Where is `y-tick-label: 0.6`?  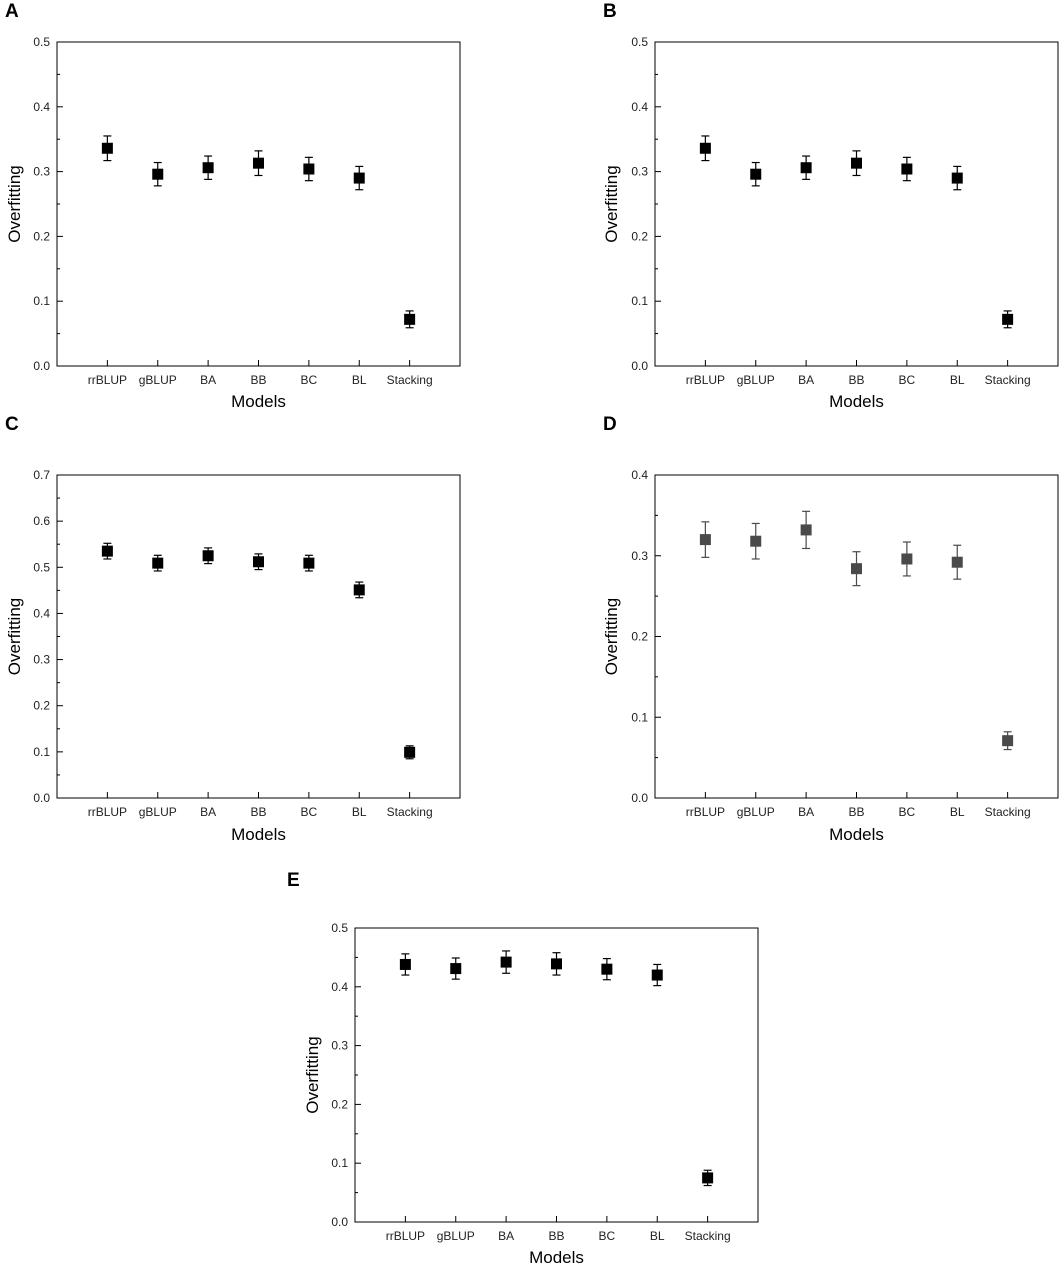 y-tick-label: 0.6 is located at coordinates (41, 521).